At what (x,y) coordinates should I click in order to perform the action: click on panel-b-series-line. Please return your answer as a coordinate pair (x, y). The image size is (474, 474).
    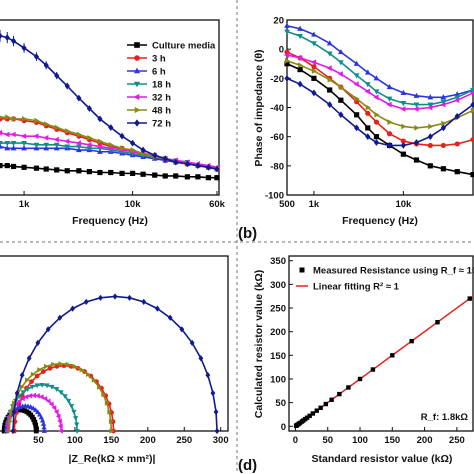
    Looking at the image, I should click on (380, 112).